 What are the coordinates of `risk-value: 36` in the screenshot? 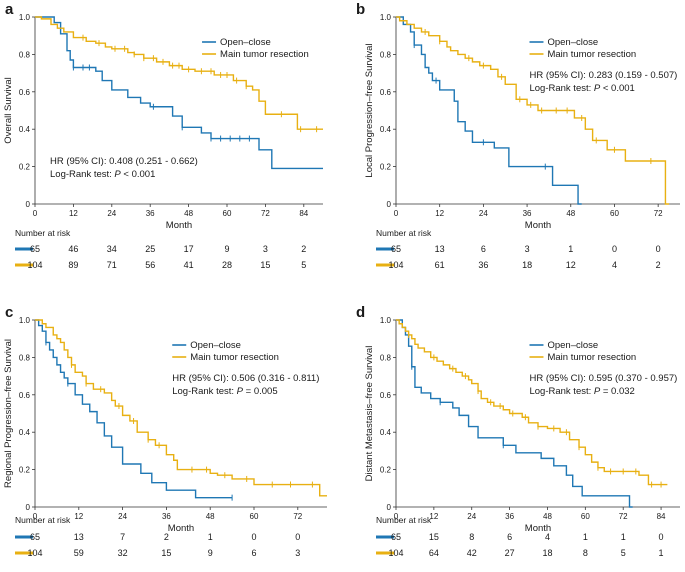 It's located at (483, 265).